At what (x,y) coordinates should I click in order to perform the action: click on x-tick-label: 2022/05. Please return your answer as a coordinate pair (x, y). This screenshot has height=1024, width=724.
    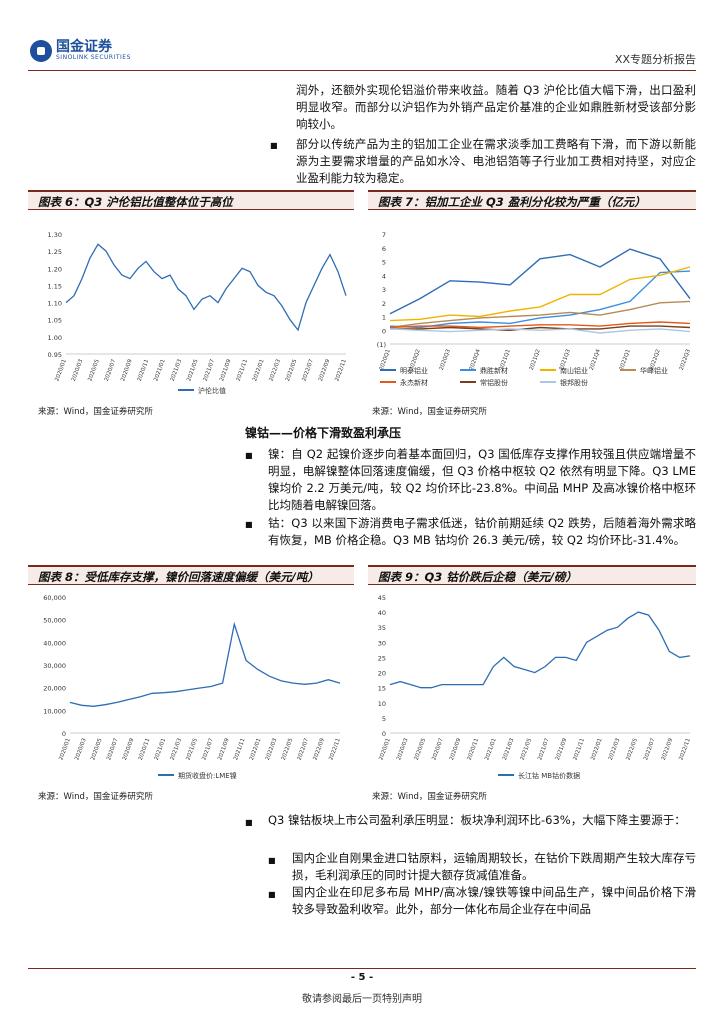
    Looking at the image, I should click on (292, 370).